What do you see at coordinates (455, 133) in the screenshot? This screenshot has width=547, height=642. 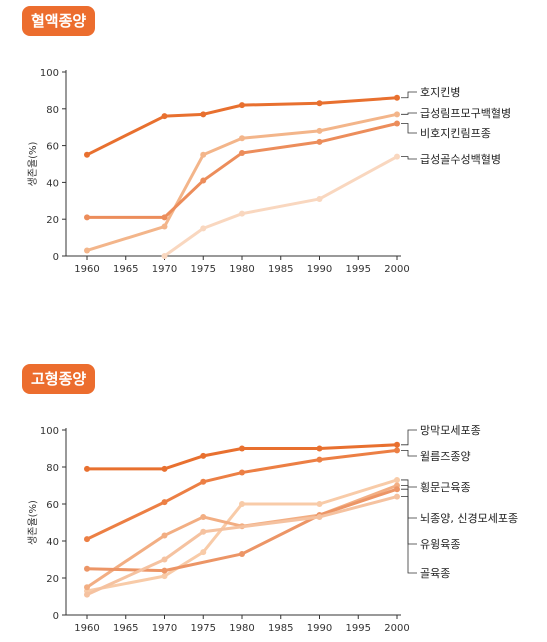 I see `series-label: 비호지킨림프종` at bounding box center [455, 133].